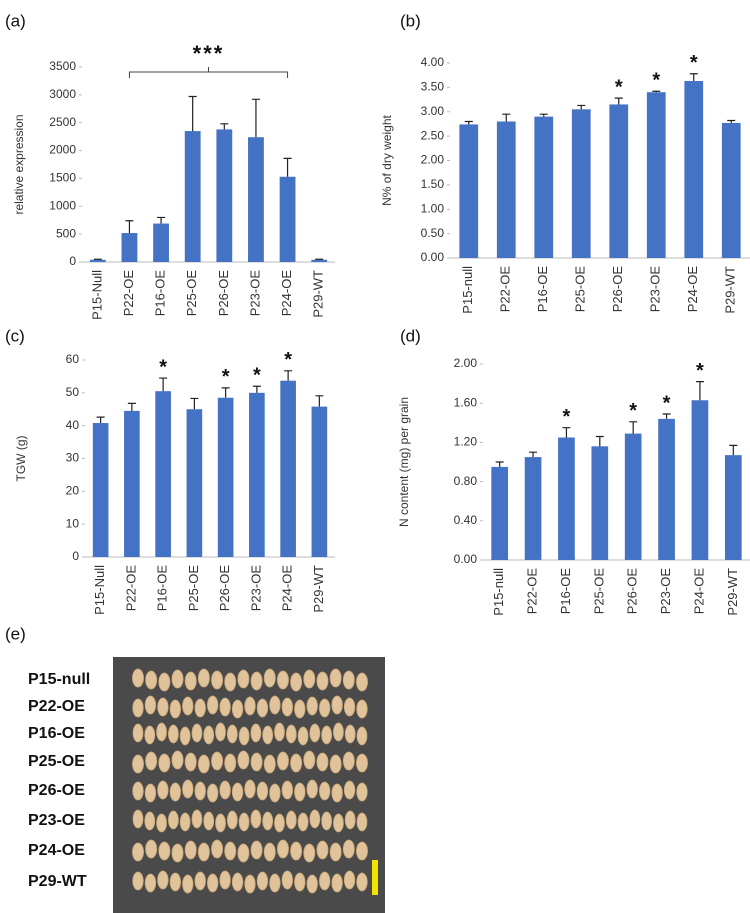  Describe the element at coordinates (375, 877) in the screenshot. I see `scale-bar` at that location.